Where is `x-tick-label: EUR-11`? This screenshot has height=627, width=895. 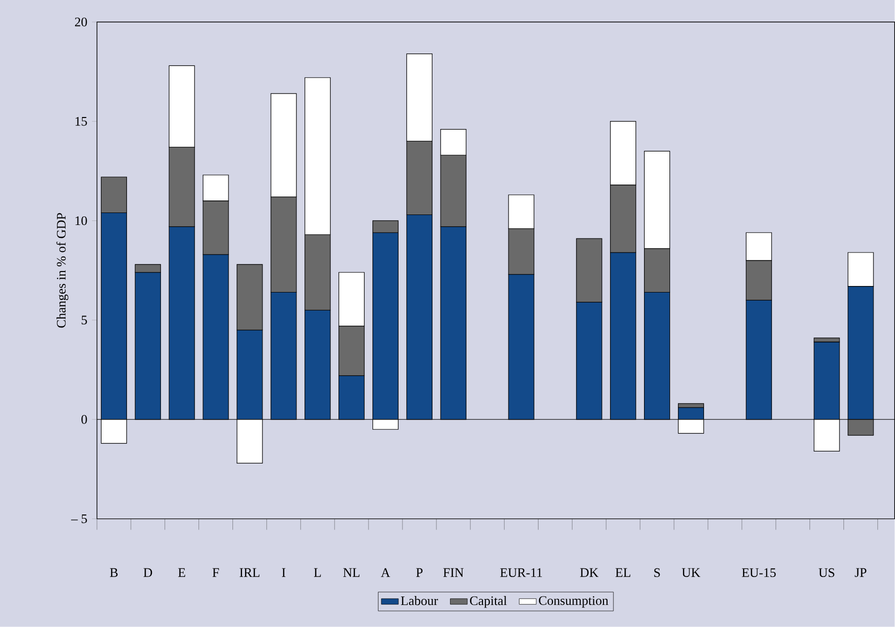 x-tick-label: EUR-11 is located at coordinates (521, 573).